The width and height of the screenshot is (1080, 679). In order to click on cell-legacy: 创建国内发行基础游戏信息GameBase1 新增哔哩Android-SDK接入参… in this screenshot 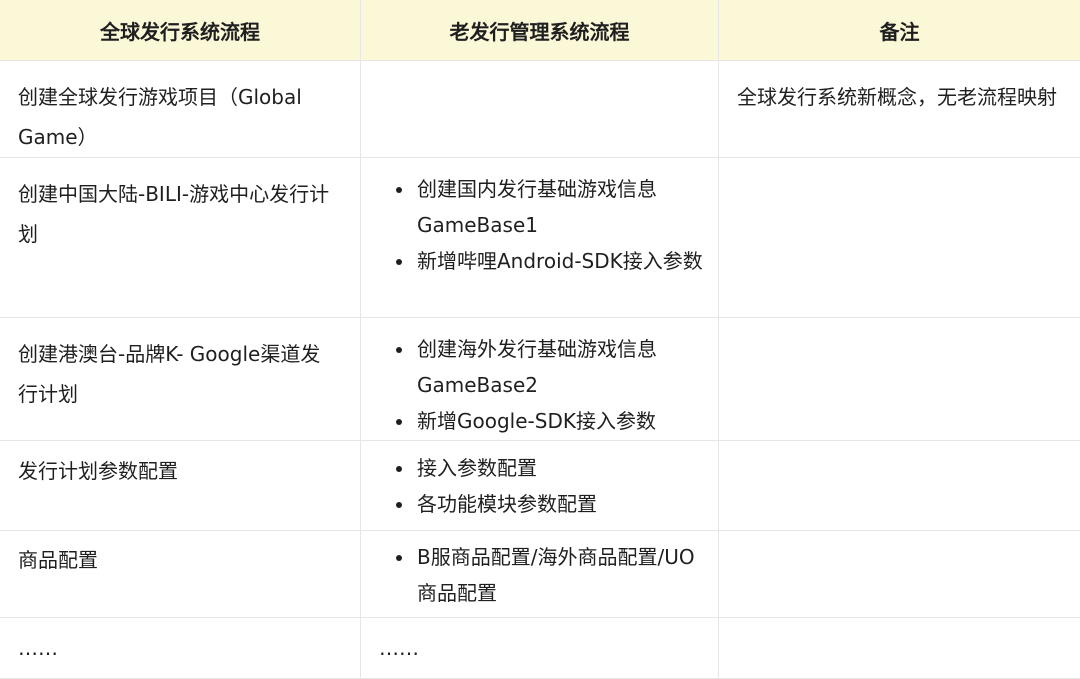, I will do `click(540, 238)`.